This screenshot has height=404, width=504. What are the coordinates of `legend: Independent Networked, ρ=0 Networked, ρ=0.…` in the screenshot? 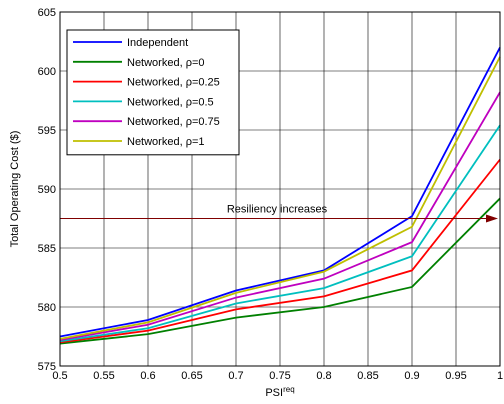 It's located at (153, 92).